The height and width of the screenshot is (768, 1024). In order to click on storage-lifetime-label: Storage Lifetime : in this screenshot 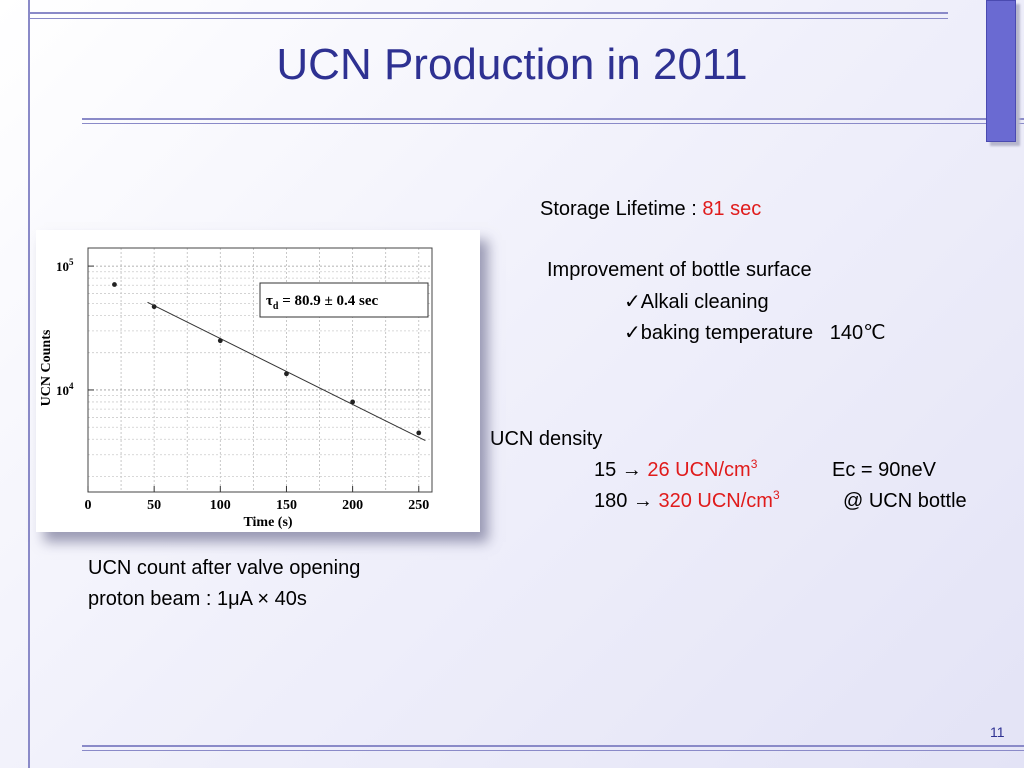, I will do `click(621, 209)`.